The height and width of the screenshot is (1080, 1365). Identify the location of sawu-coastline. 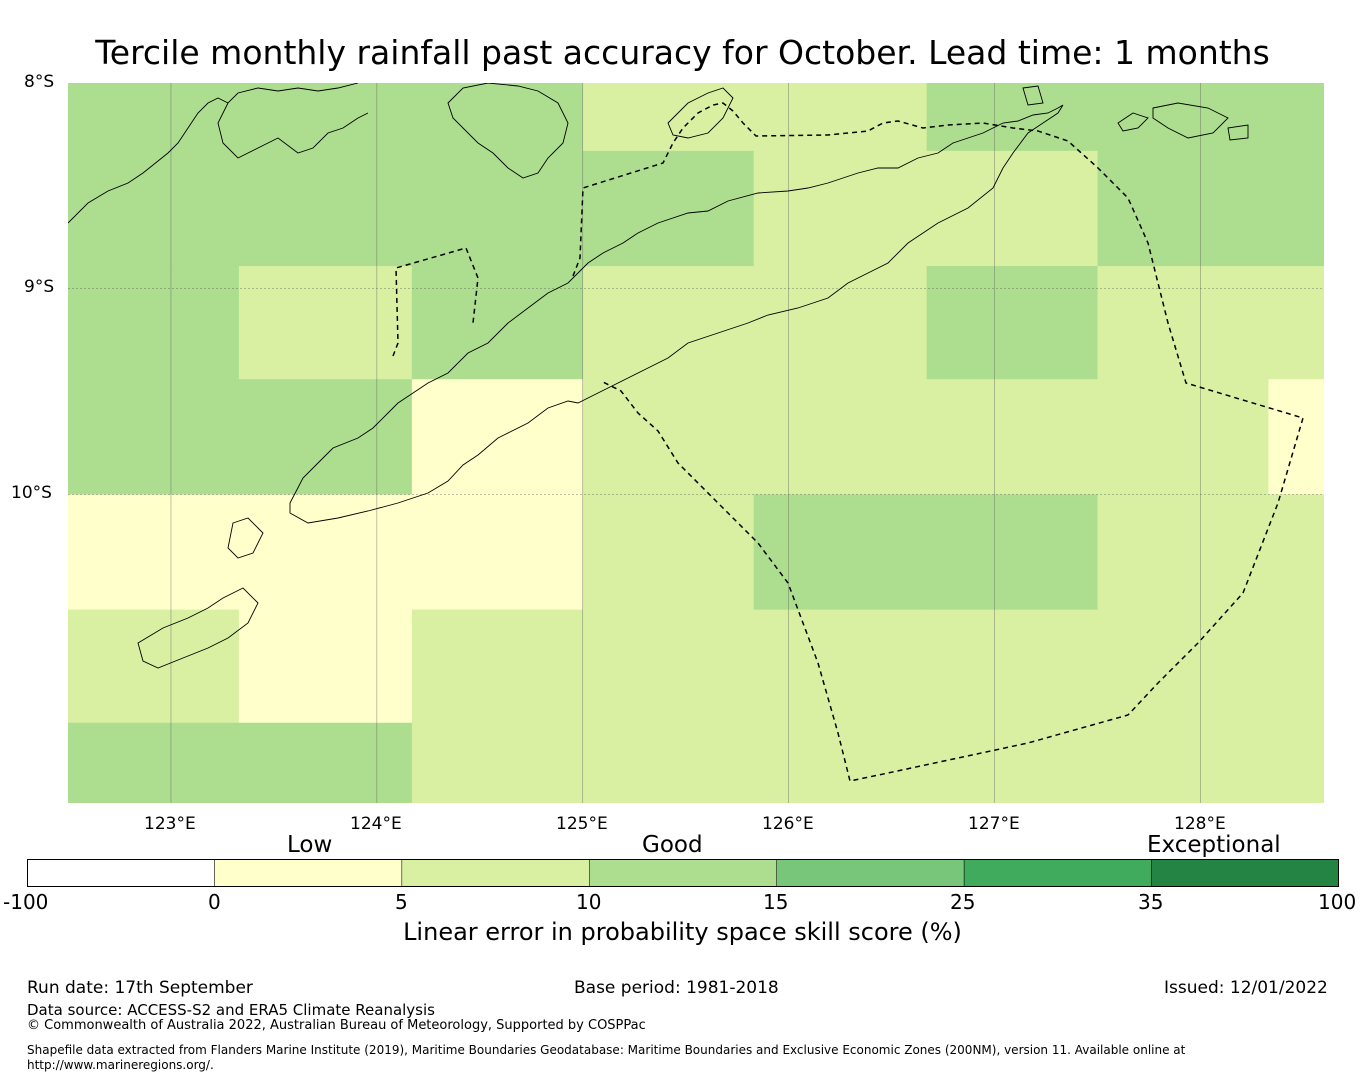
(198, 628).